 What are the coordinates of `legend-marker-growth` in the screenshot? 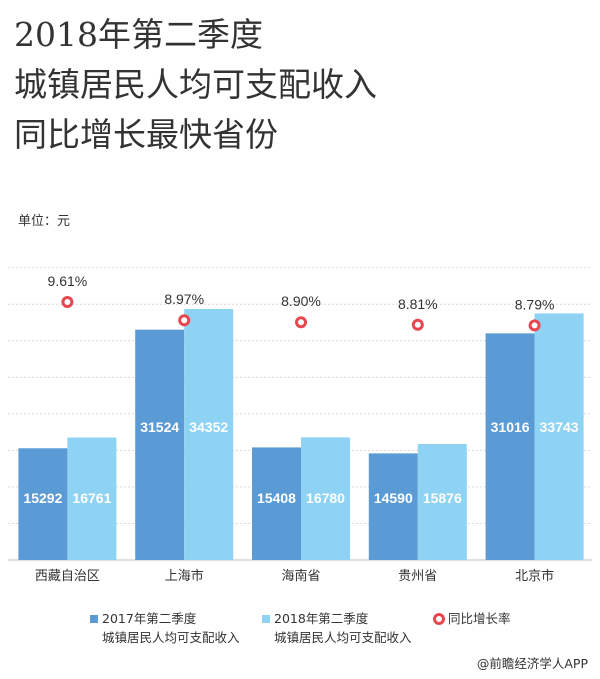 It's located at (439, 619).